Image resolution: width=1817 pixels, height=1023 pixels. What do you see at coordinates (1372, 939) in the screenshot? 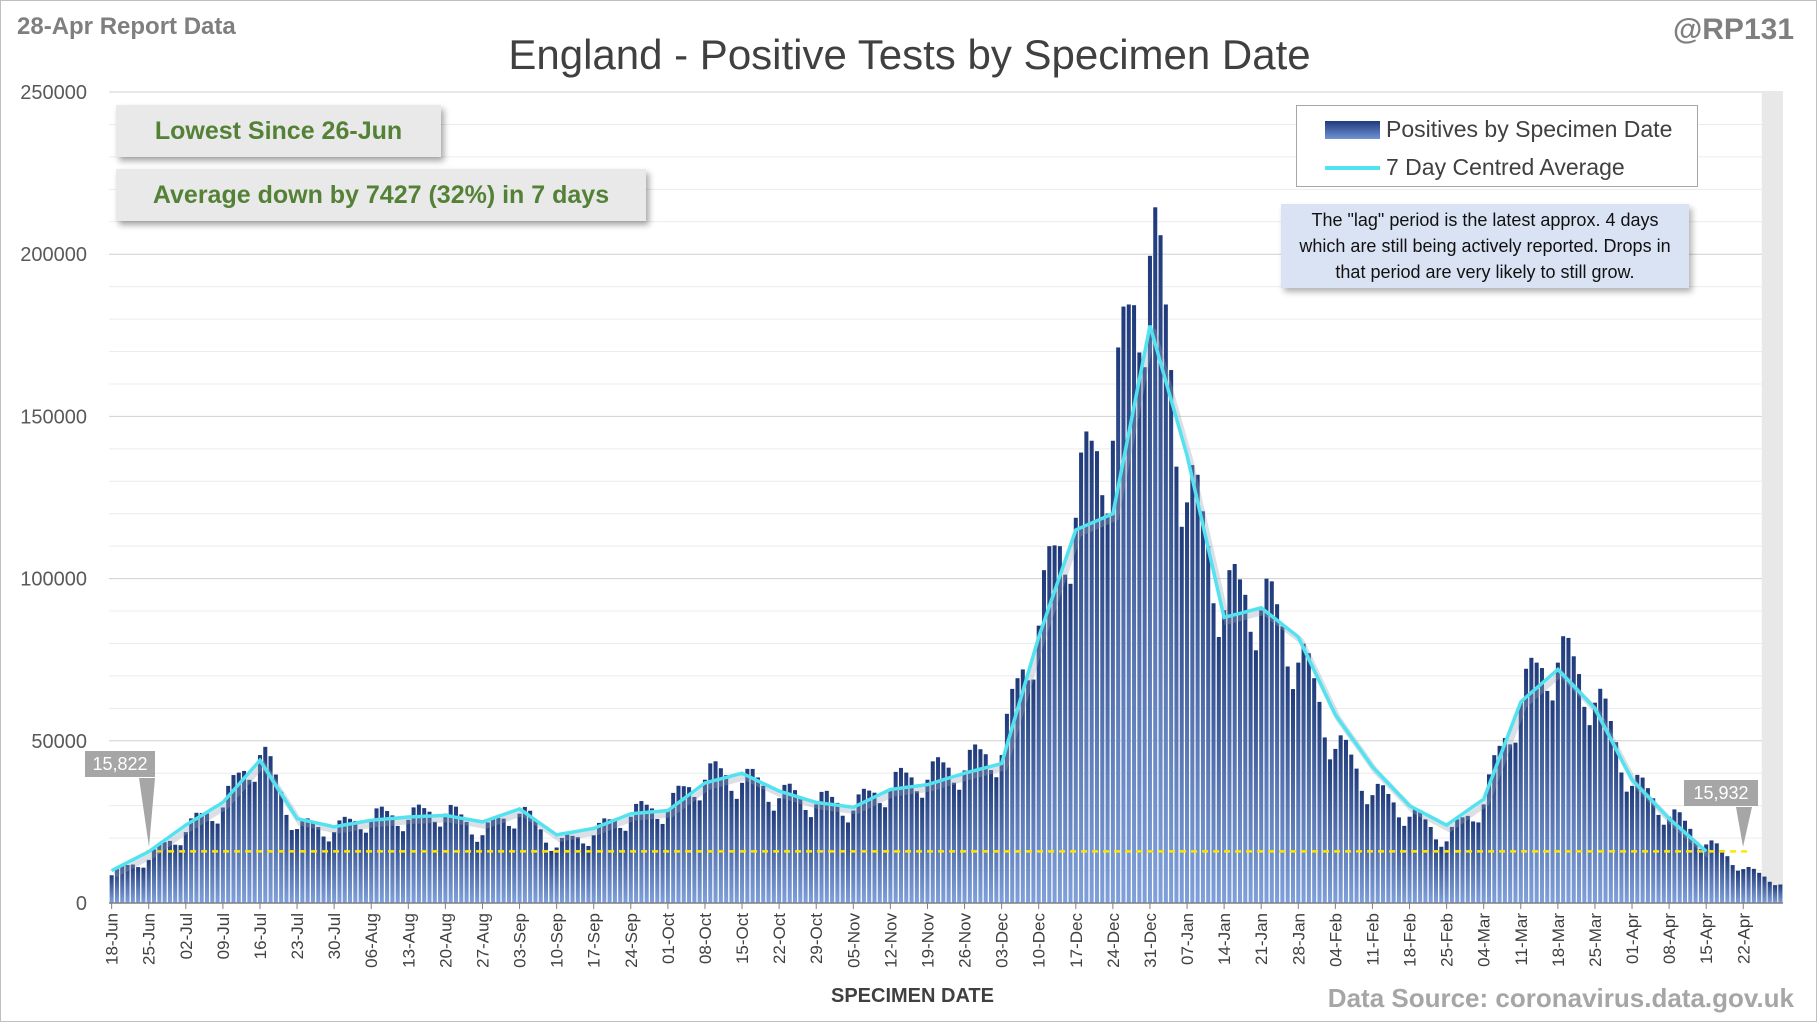
I see `x-tick-label: 11-Feb` at bounding box center [1372, 939].